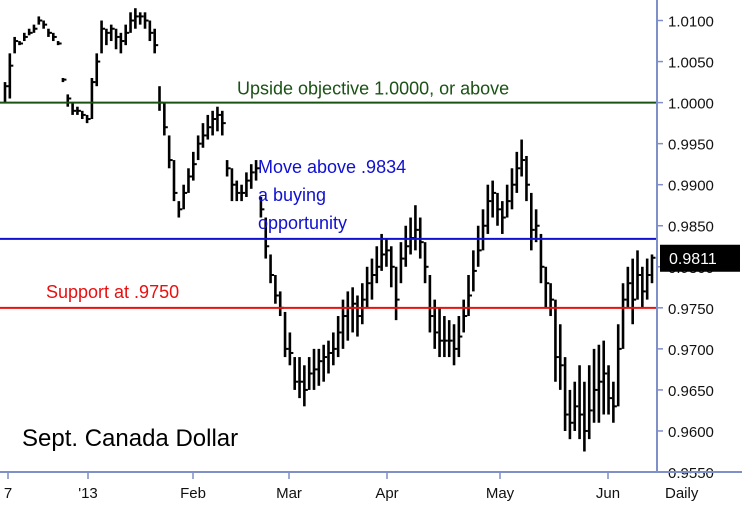 The height and width of the screenshot is (510, 742). Describe the element at coordinates (289, 493) in the screenshot. I see `x-tick-label: Mar` at that location.